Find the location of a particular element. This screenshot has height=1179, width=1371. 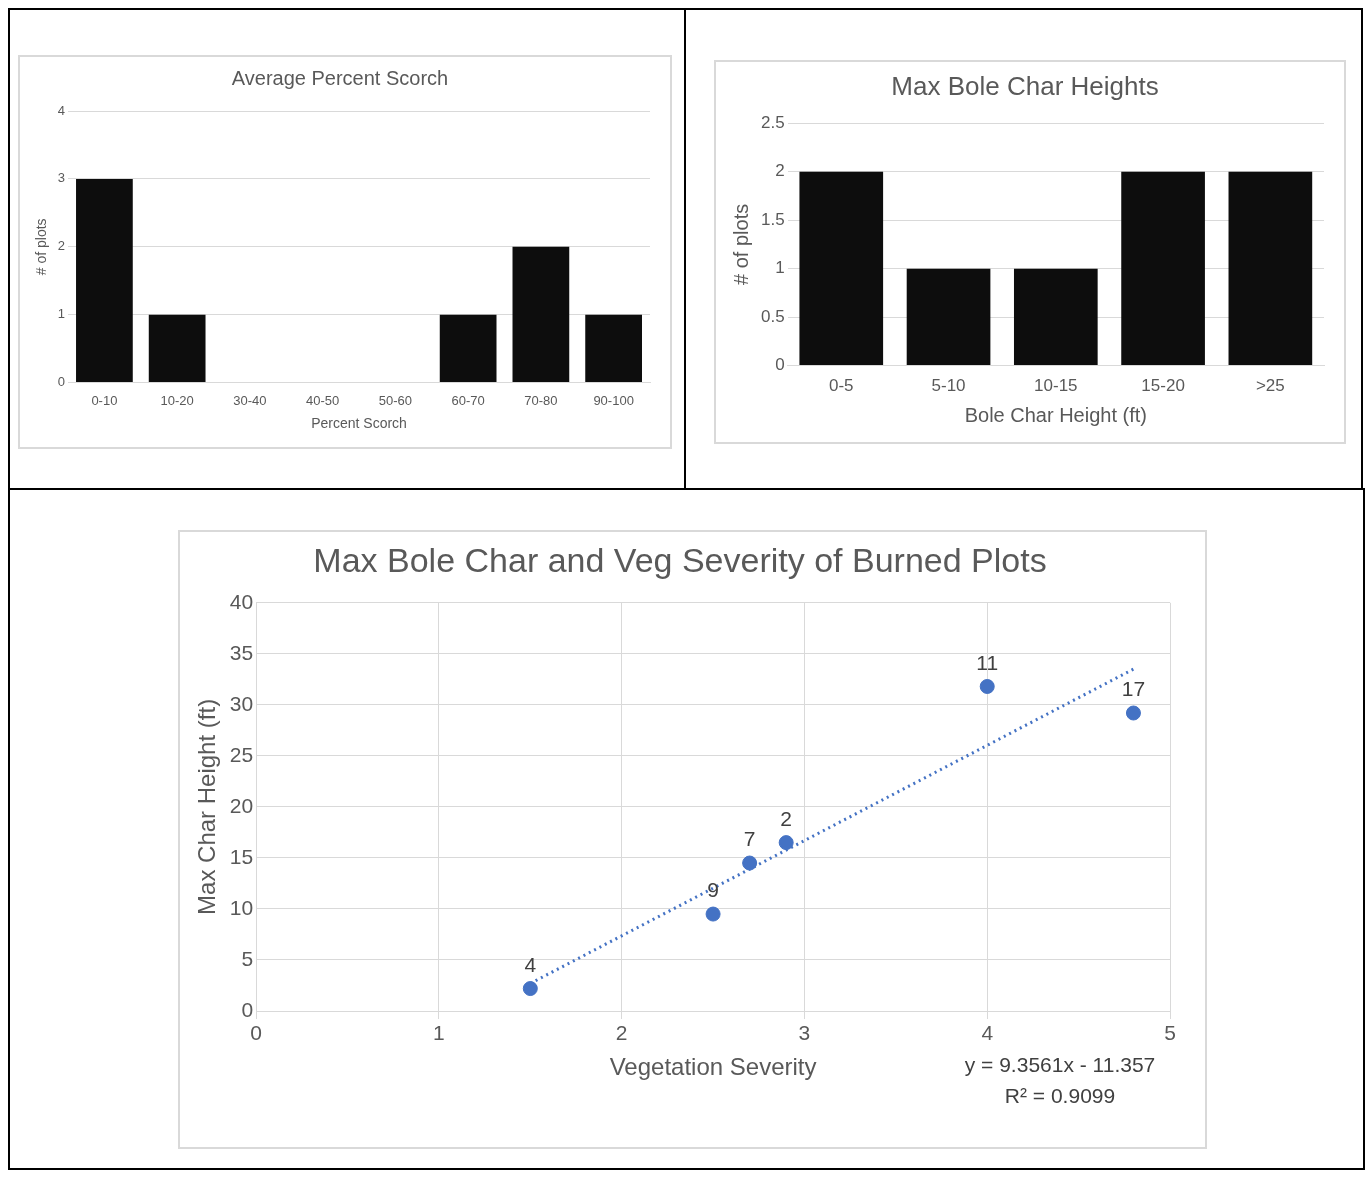

annotation: 4 is located at coordinates (530, 964).